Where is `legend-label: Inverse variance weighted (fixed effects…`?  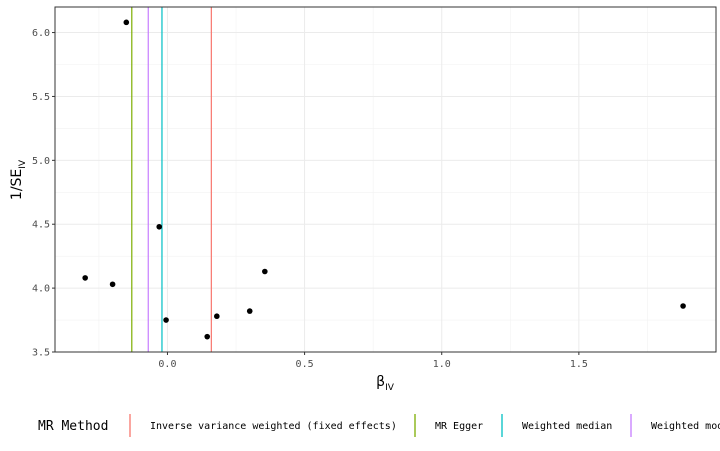 legend-label: Inverse variance weighted (fixed effects… is located at coordinates (273, 426).